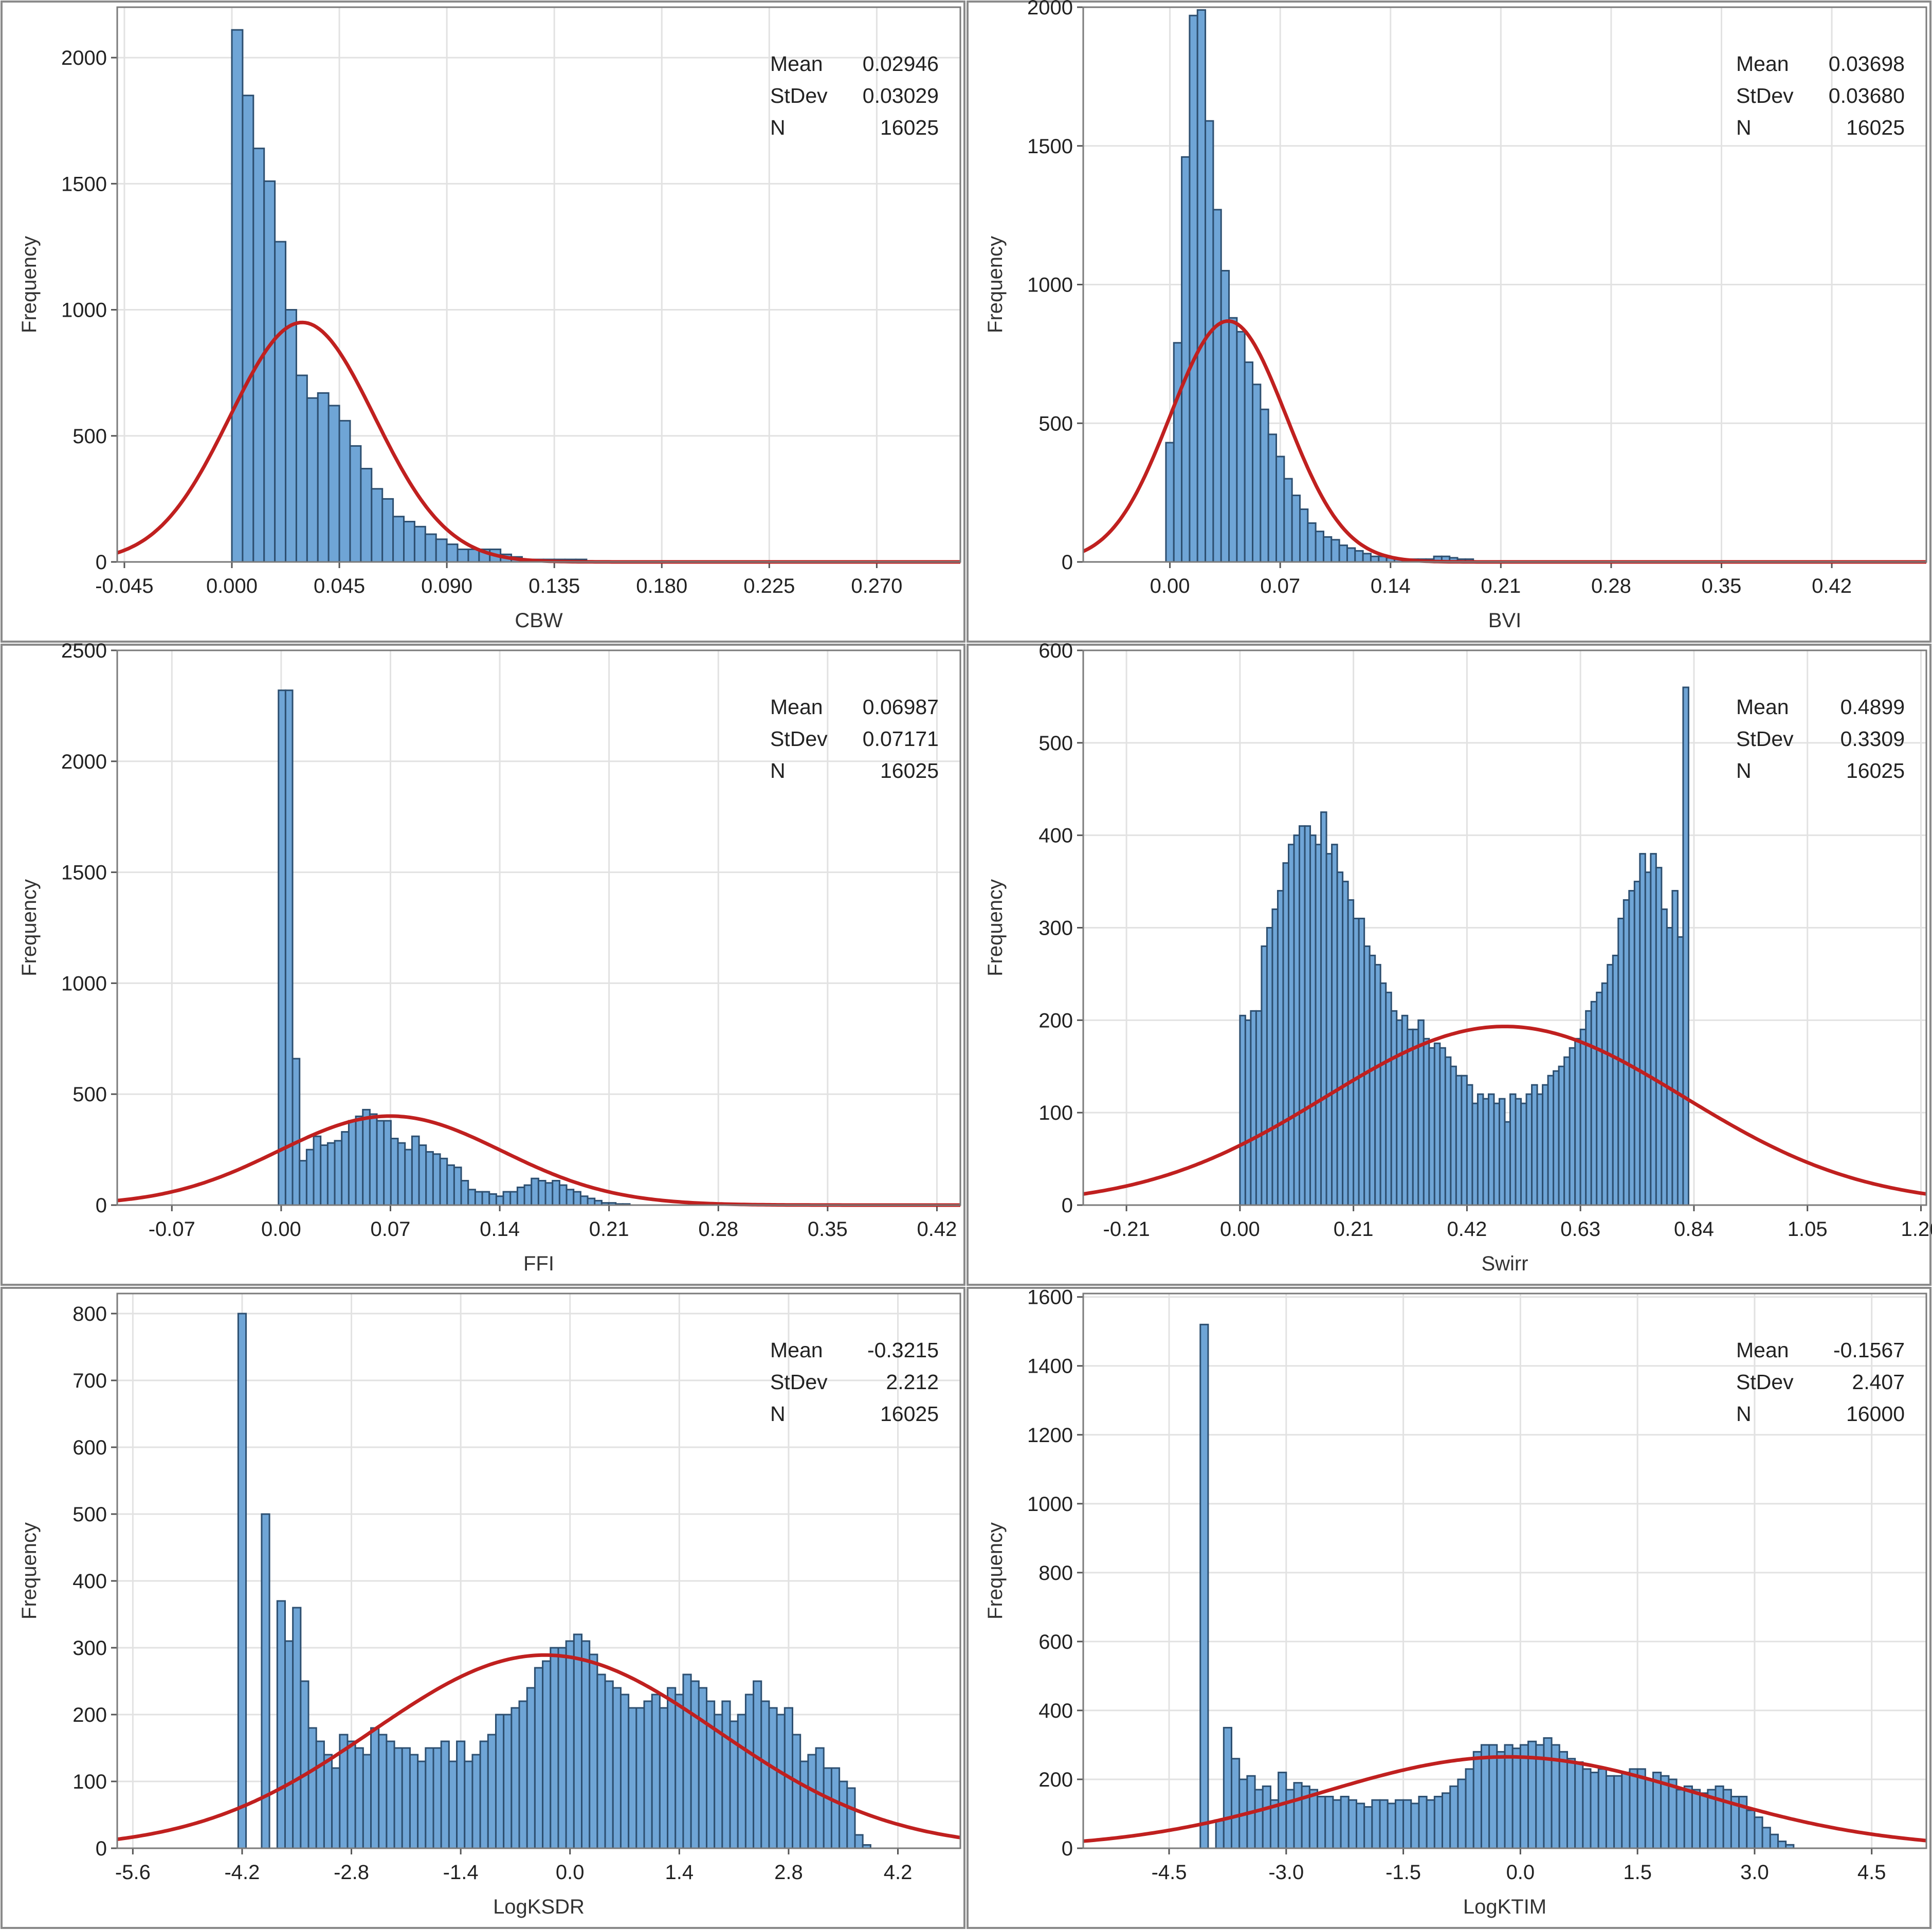  I want to click on stat-label: StDev, so click(1765, 1382).